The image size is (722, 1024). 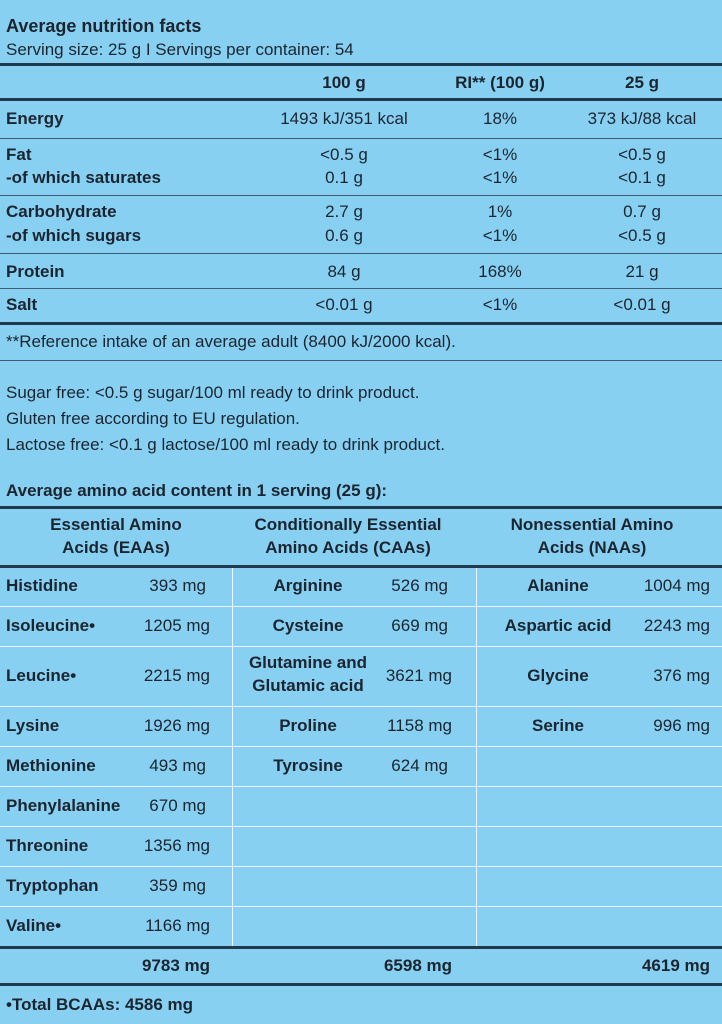 What do you see at coordinates (35, 271) in the screenshot?
I see `row-protein-label: Protein` at bounding box center [35, 271].